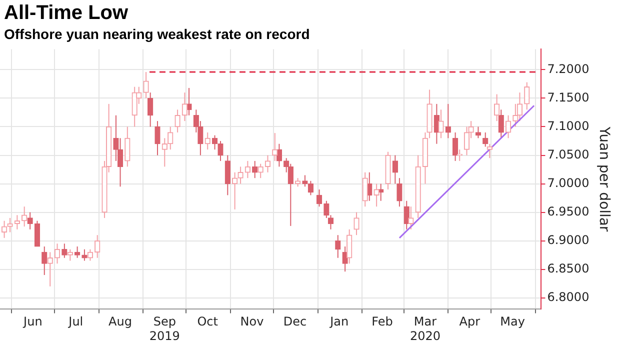 The height and width of the screenshot is (348, 620). Describe the element at coordinates (568, 239) in the screenshot. I see `y-tick-label: 6.9000` at that location.